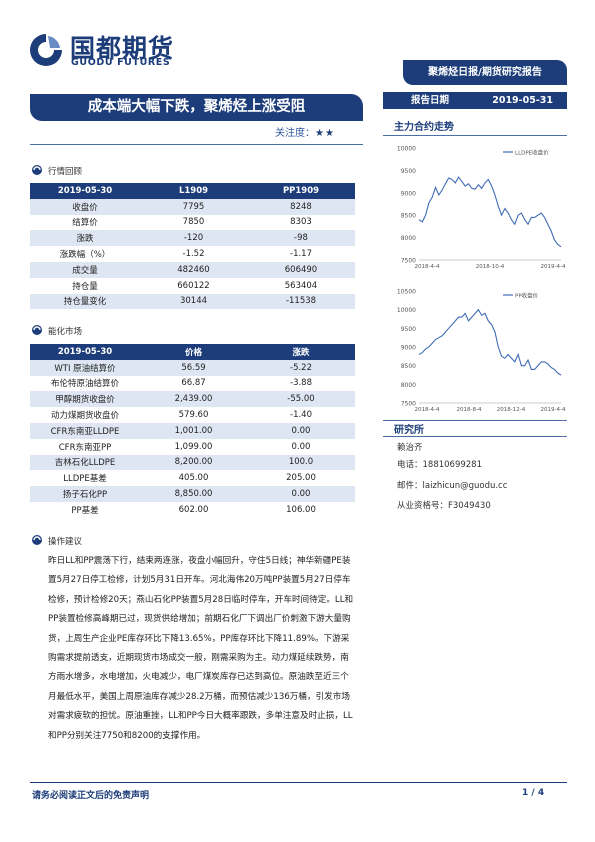 The height and width of the screenshot is (842, 595). I want to click on cell: 602.00, so click(193, 509).